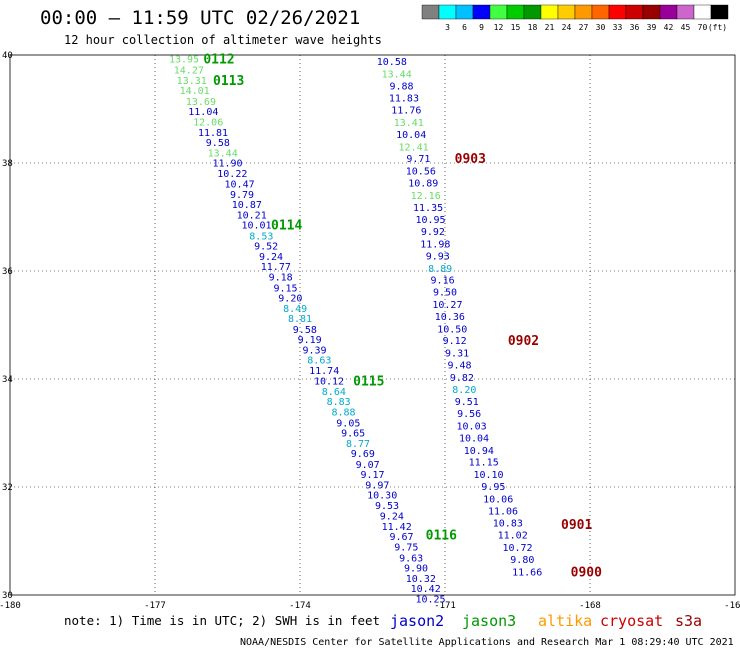  What do you see at coordinates (7, 56) in the screenshot?
I see `y-tick-label: 40` at bounding box center [7, 56].